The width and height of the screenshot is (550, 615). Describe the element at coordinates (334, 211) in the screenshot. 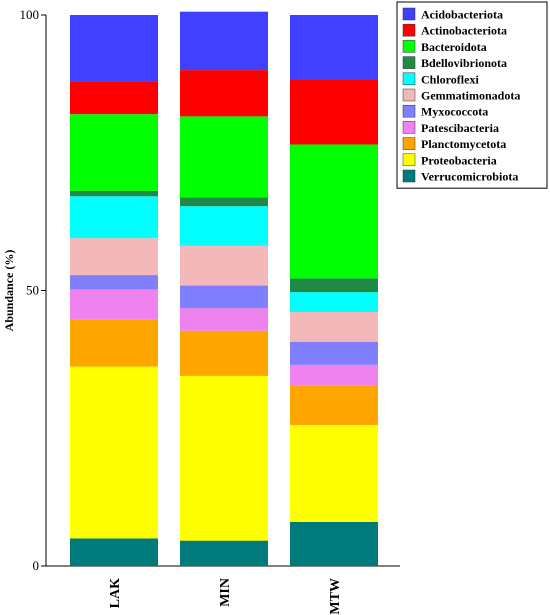

I see `bar-segment-mtw-bacteroidota` at that location.